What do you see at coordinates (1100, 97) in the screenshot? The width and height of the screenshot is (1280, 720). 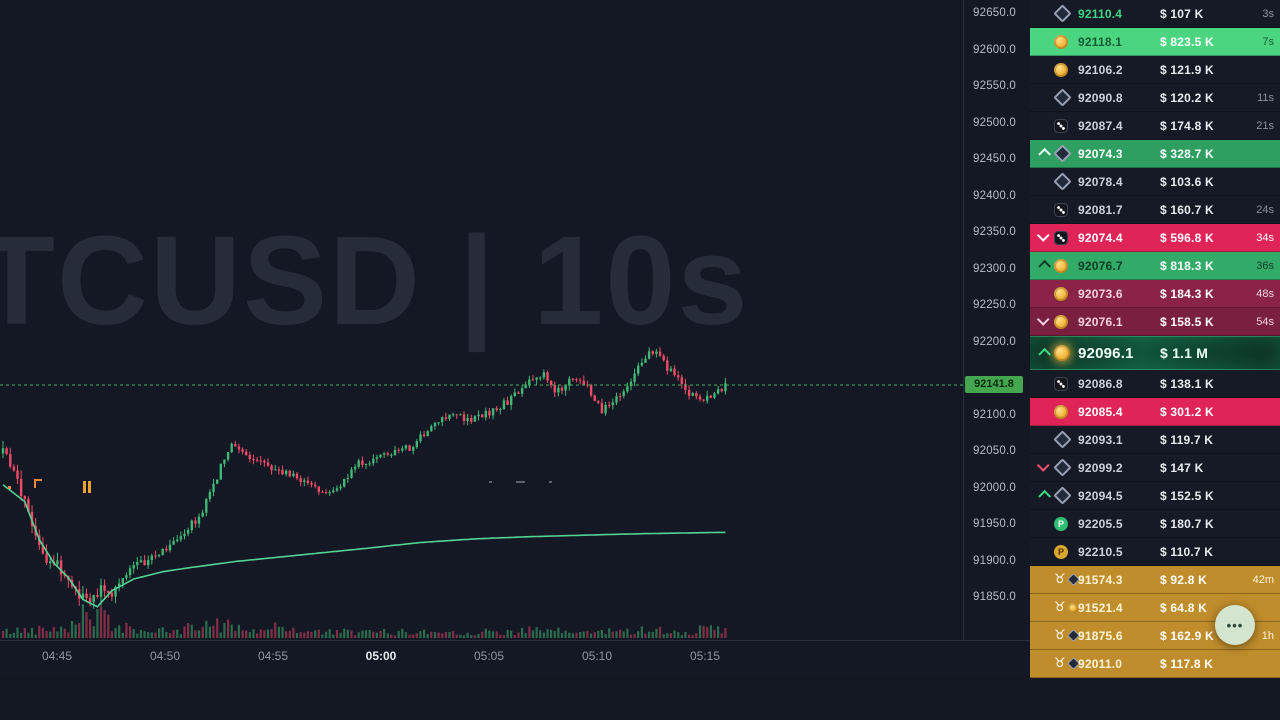 I see `trade-price: 92090.8` at bounding box center [1100, 97].